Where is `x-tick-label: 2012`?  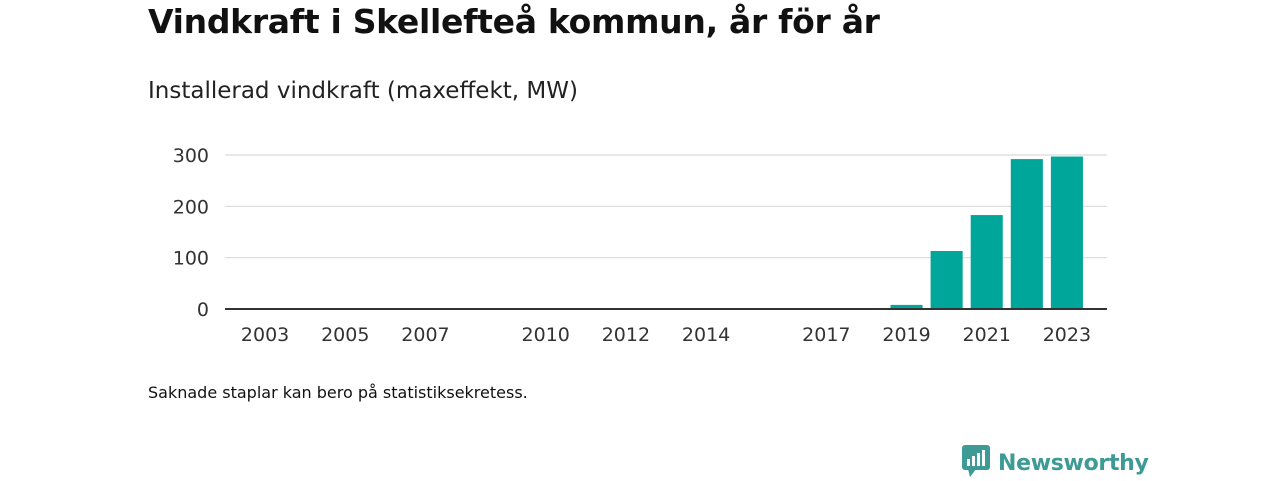
x-tick-label: 2012 is located at coordinates (626, 335).